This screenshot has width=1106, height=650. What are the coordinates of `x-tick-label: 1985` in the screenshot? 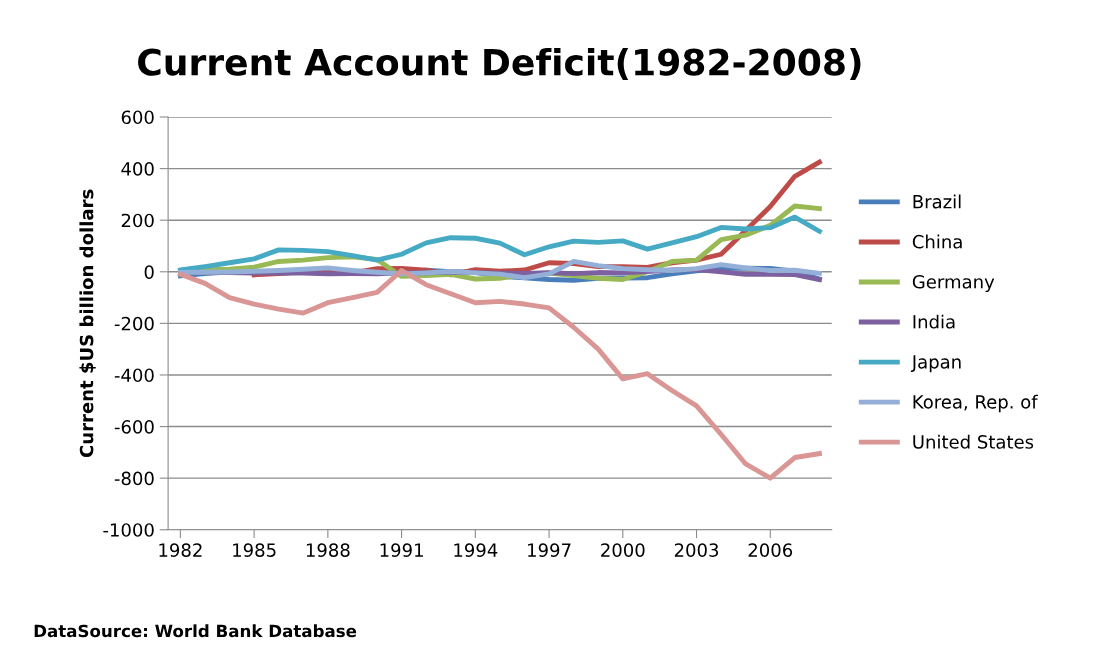 It's located at (254, 550).